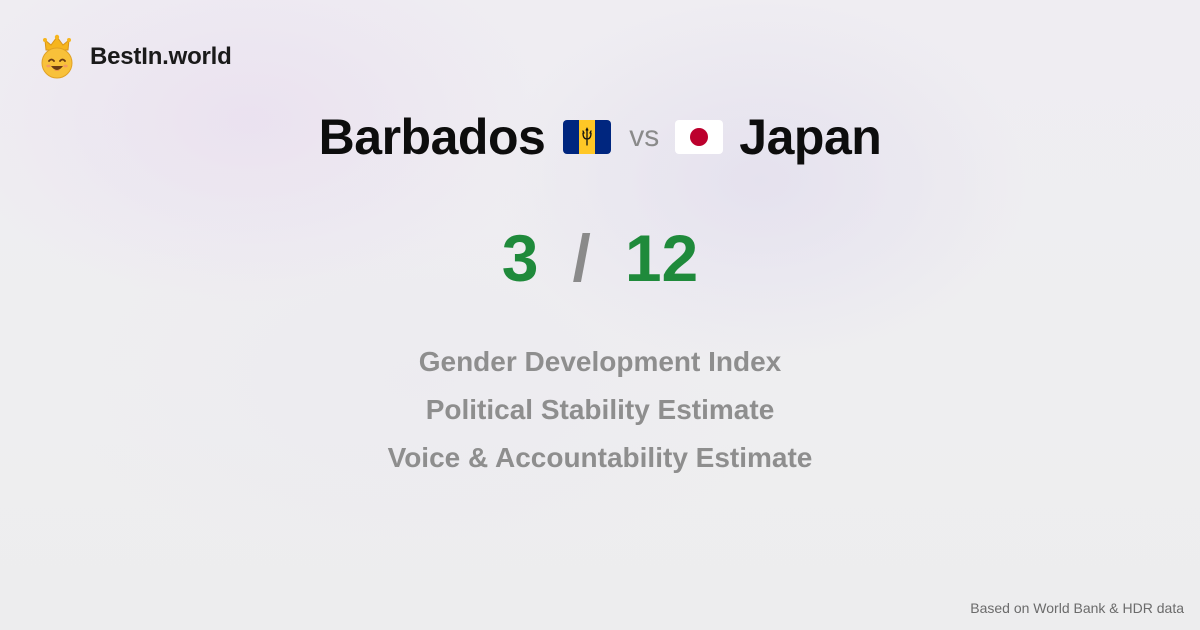  What do you see at coordinates (161, 56) in the screenshot?
I see `brand-name: BestIn.world` at bounding box center [161, 56].